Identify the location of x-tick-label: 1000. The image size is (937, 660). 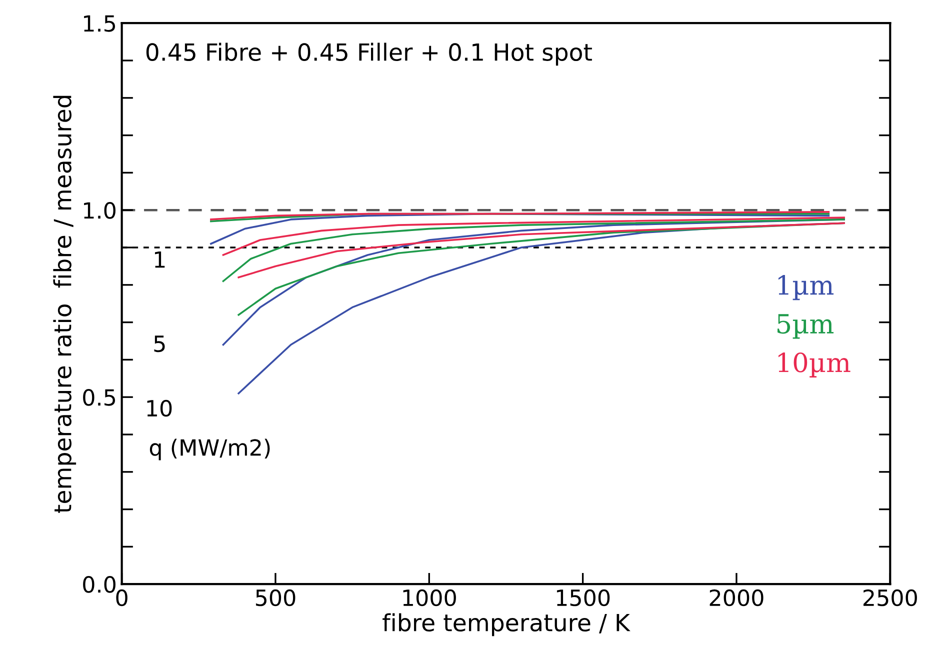
(429, 597).